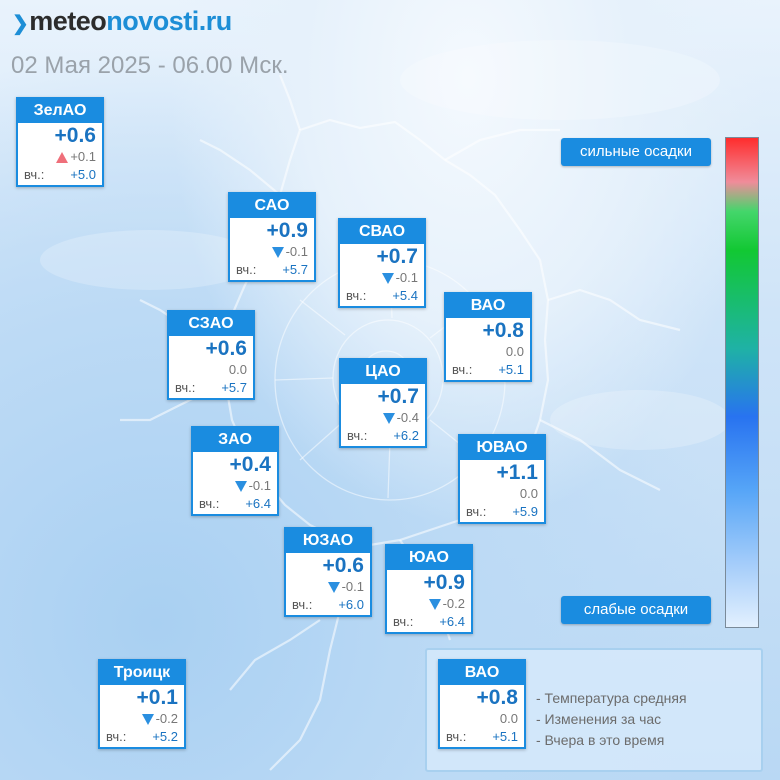 This screenshot has height=780, width=780. What do you see at coordinates (382, 232) in the screenshot?
I see `district-name: СВАО` at bounding box center [382, 232].